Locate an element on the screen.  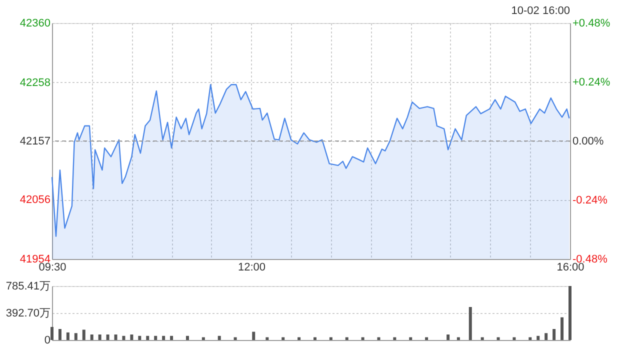
y2-tick-label: +0.48% is located at coordinates (591, 24).